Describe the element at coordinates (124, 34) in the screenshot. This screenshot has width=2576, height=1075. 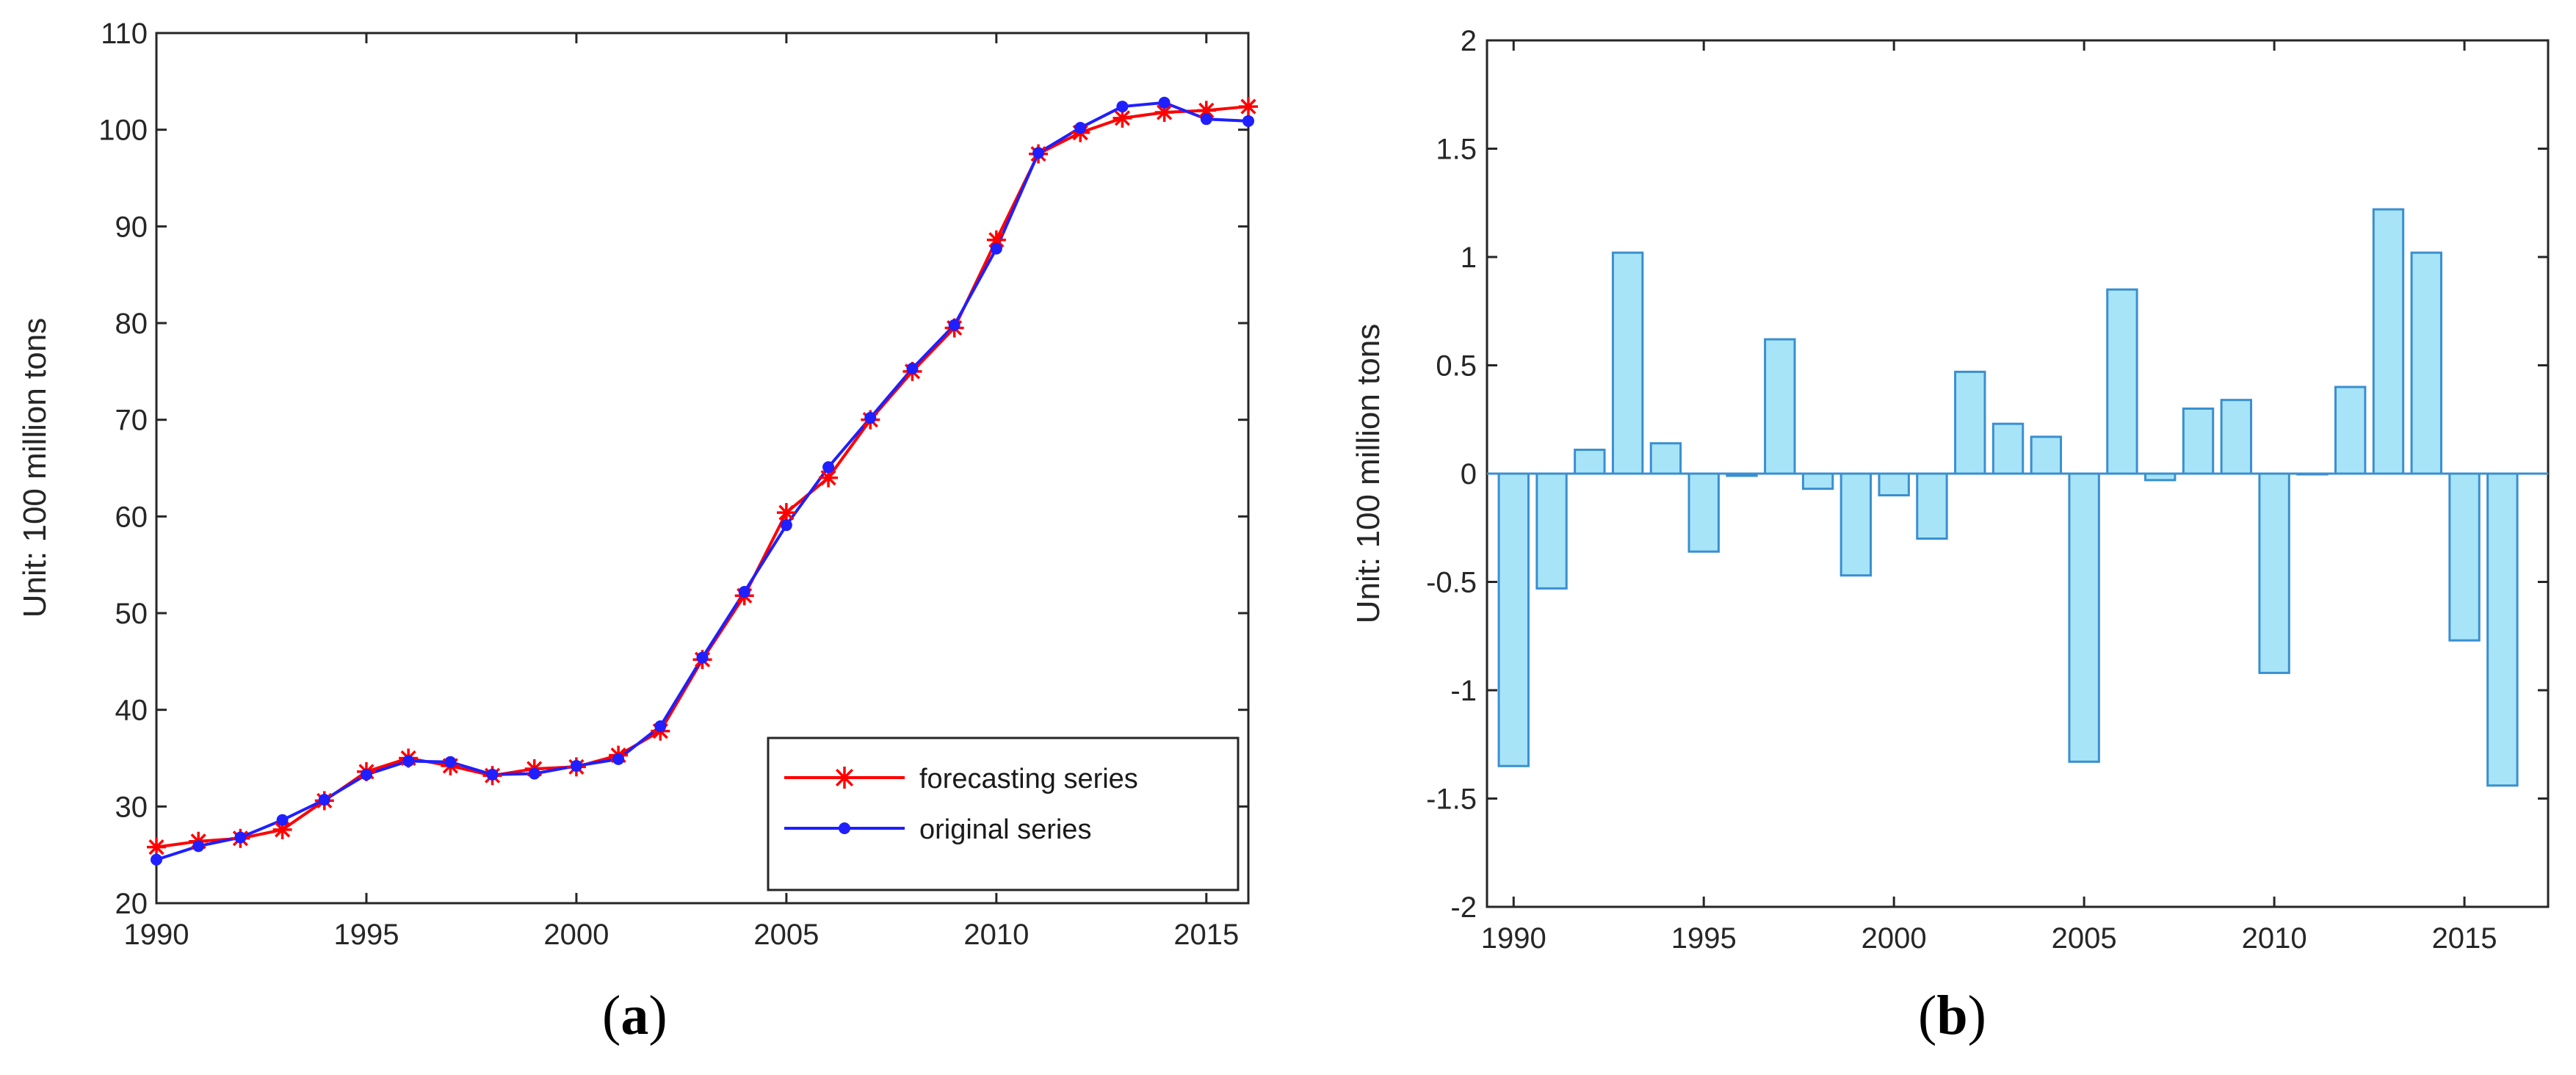
I see `y-tick-label: 110` at that location.